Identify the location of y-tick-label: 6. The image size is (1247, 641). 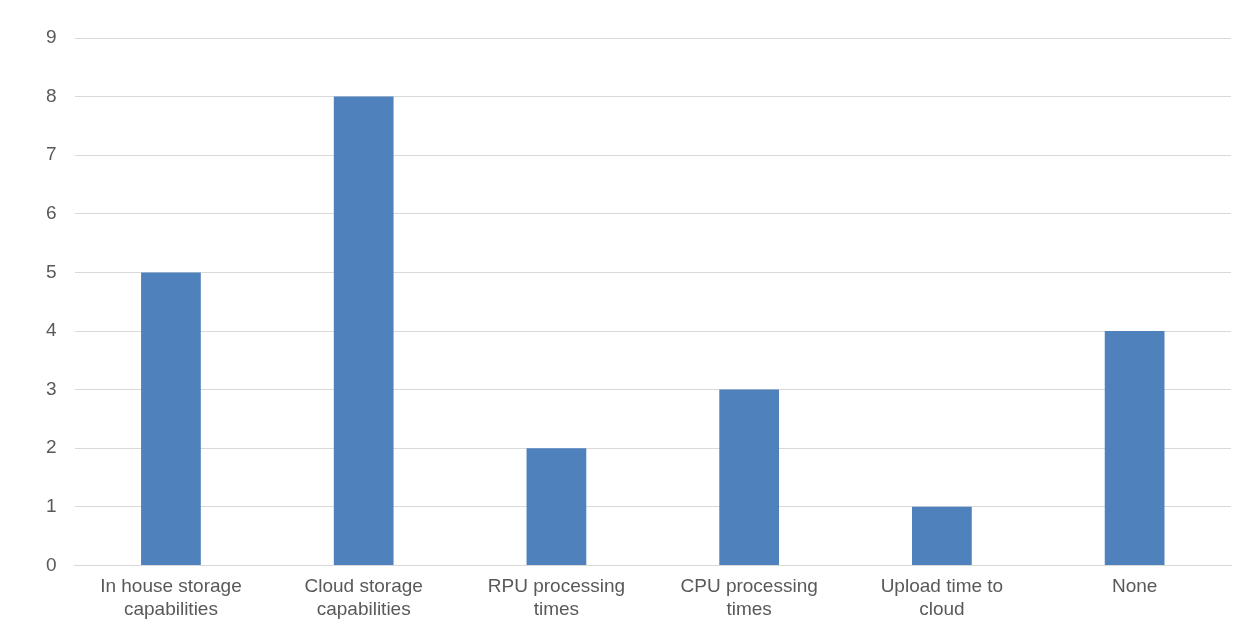
(51, 213).